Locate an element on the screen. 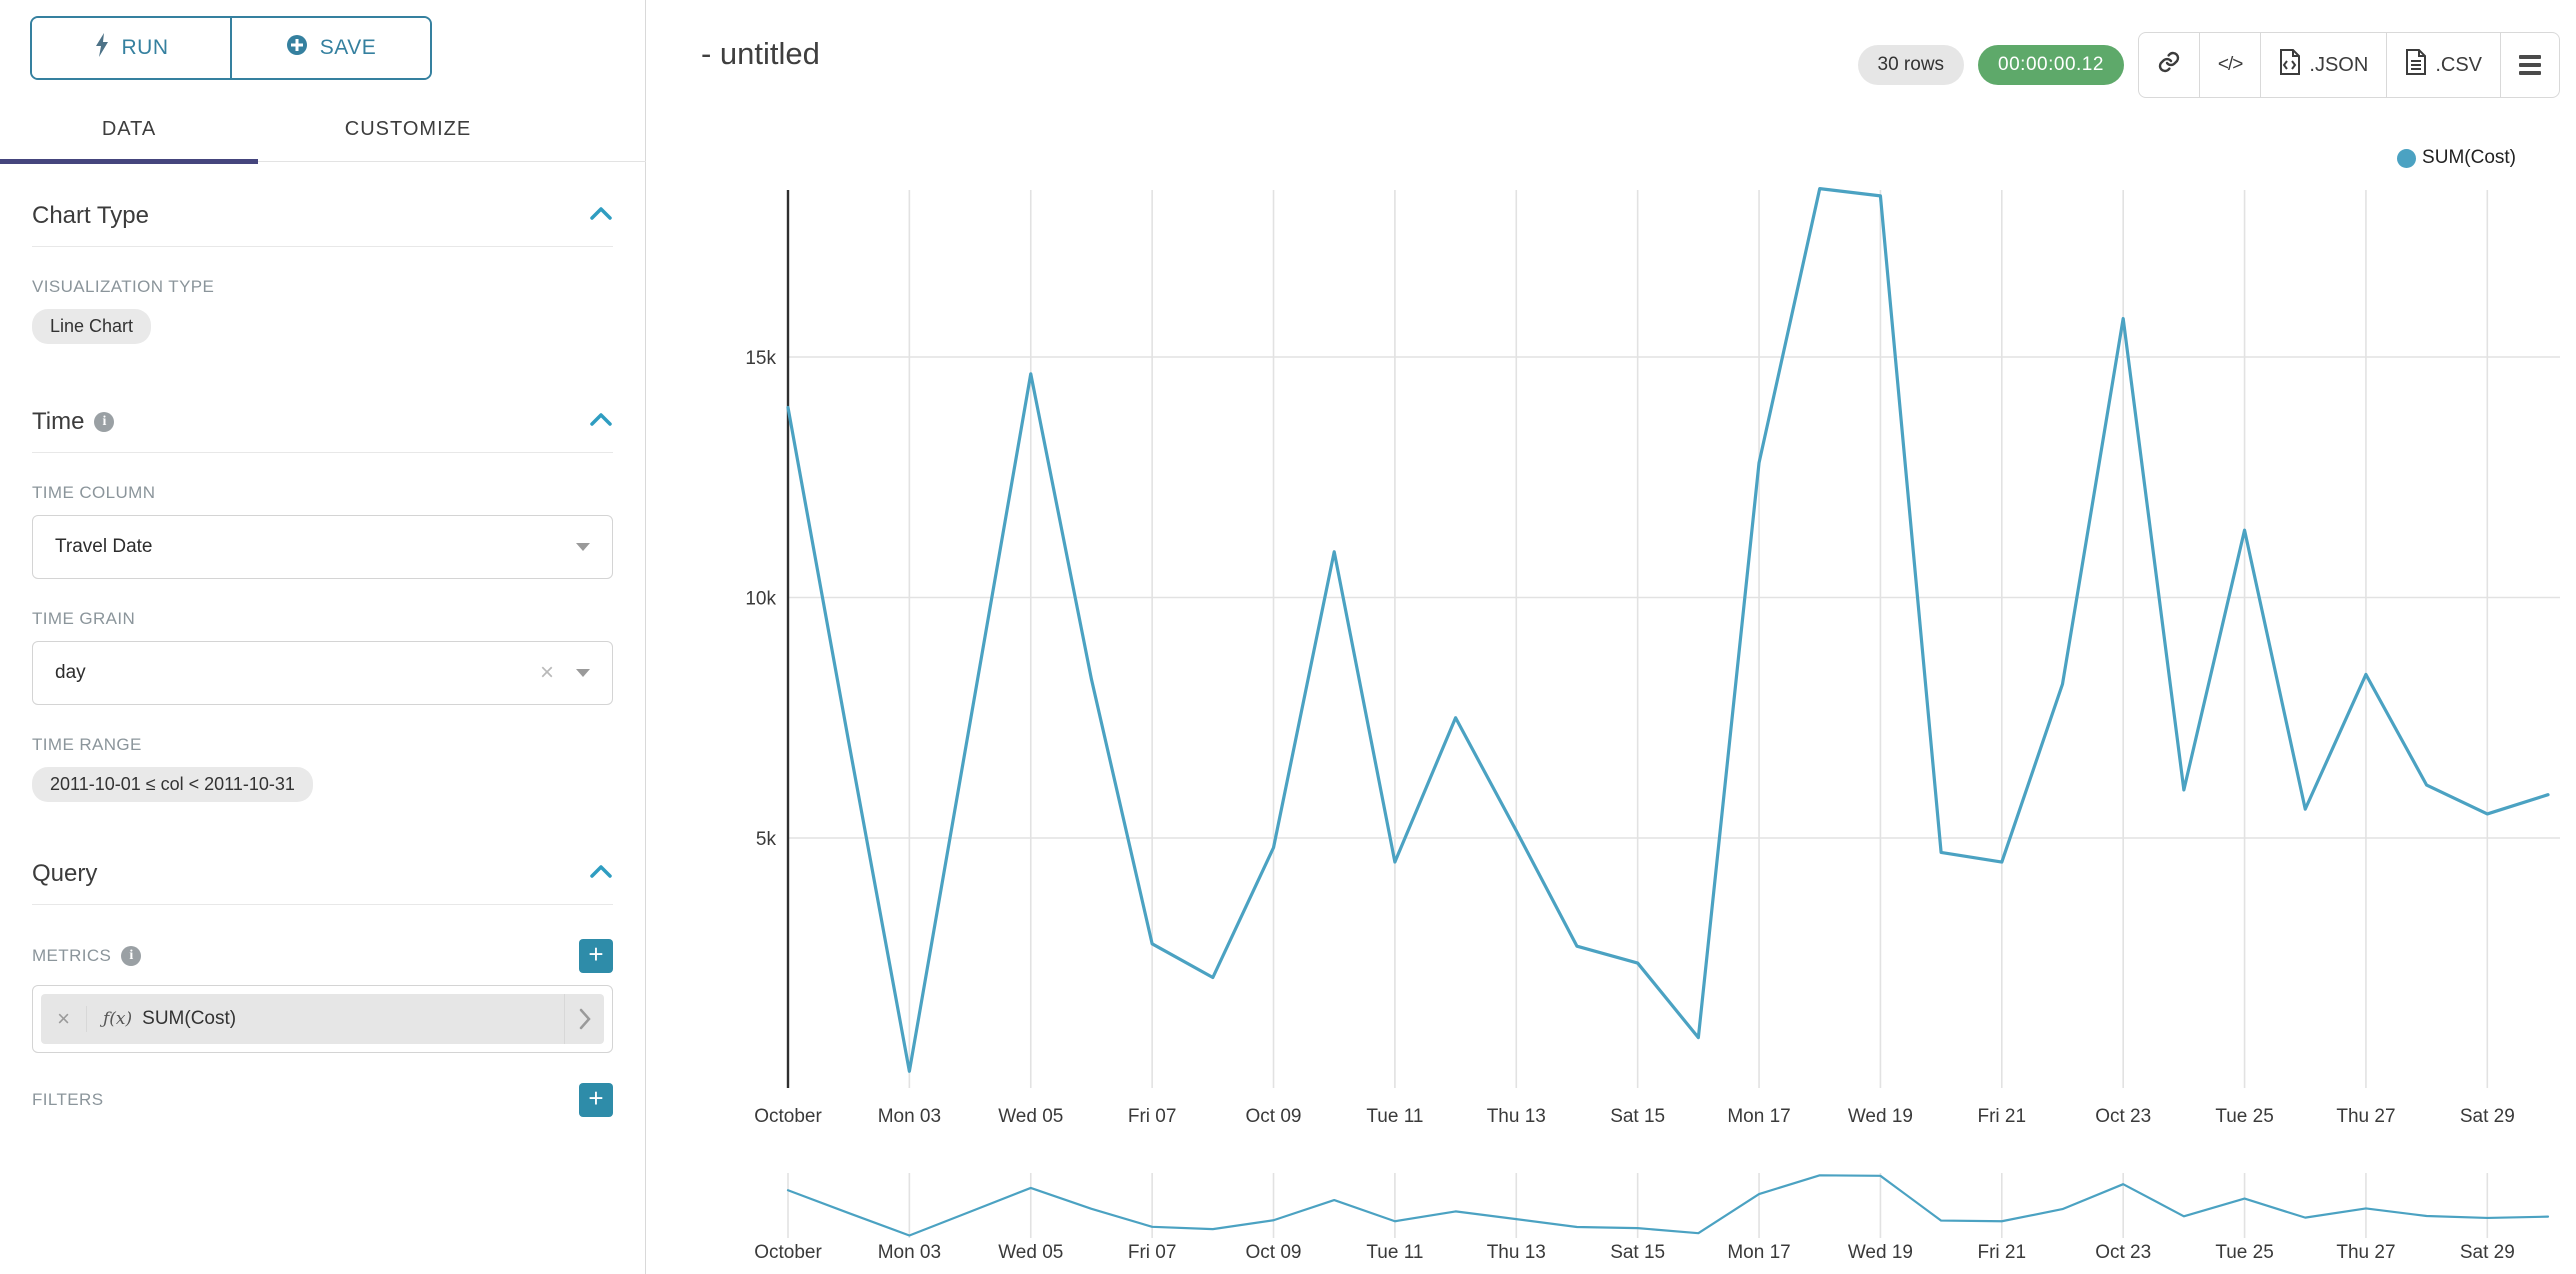 This screenshot has width=2576, height=1274. fx-icon: ƒ(x) is located at coordinates (118, 1019).